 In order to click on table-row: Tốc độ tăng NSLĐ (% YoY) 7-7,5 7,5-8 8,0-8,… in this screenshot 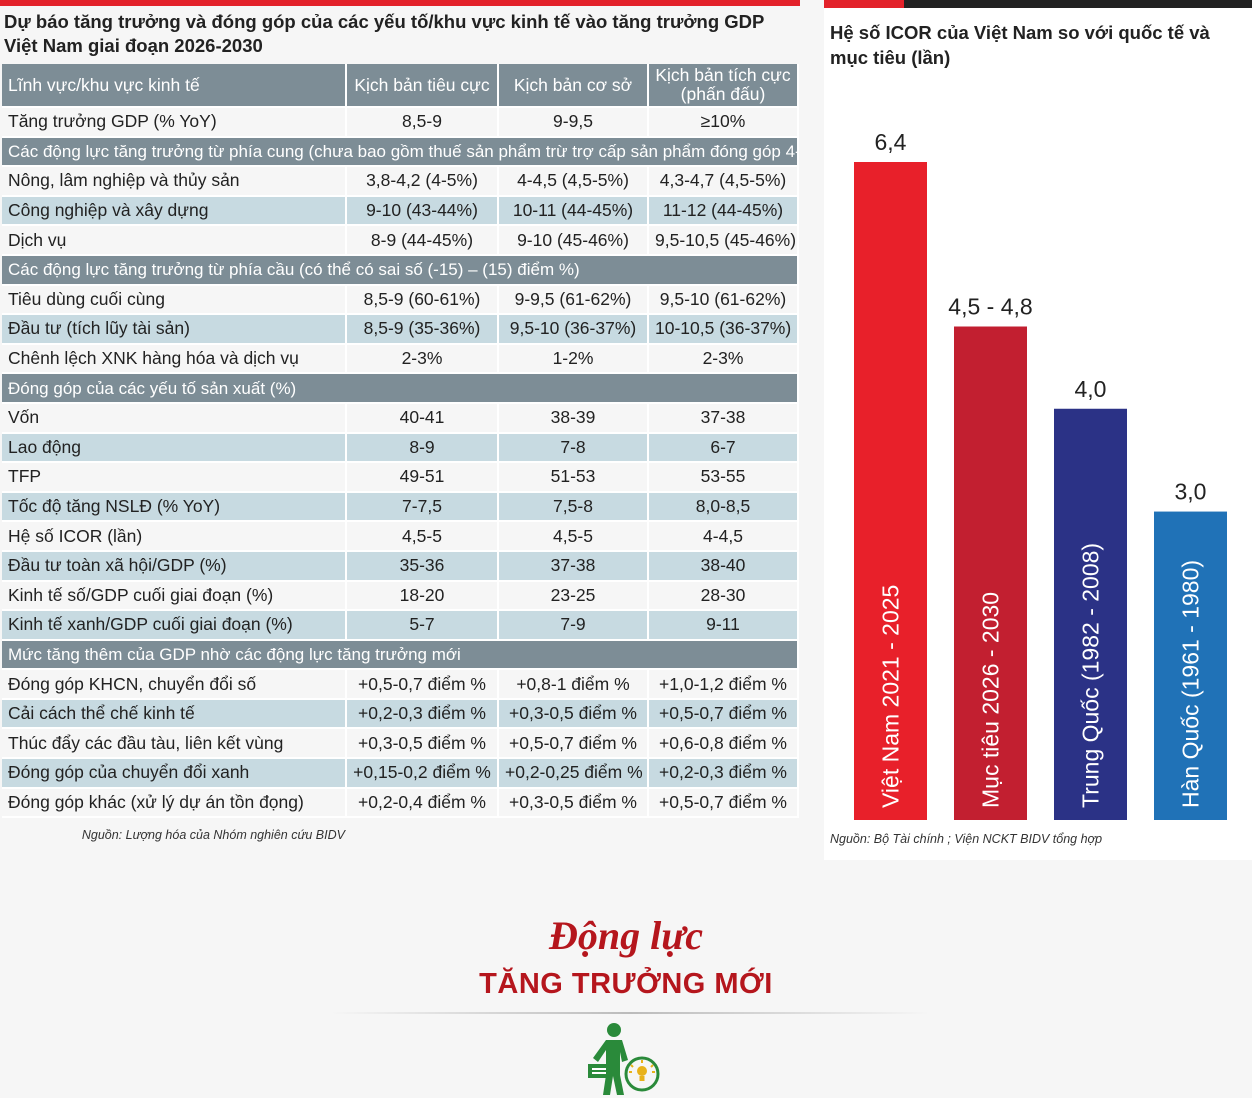, I will do `click(400, 507)`.